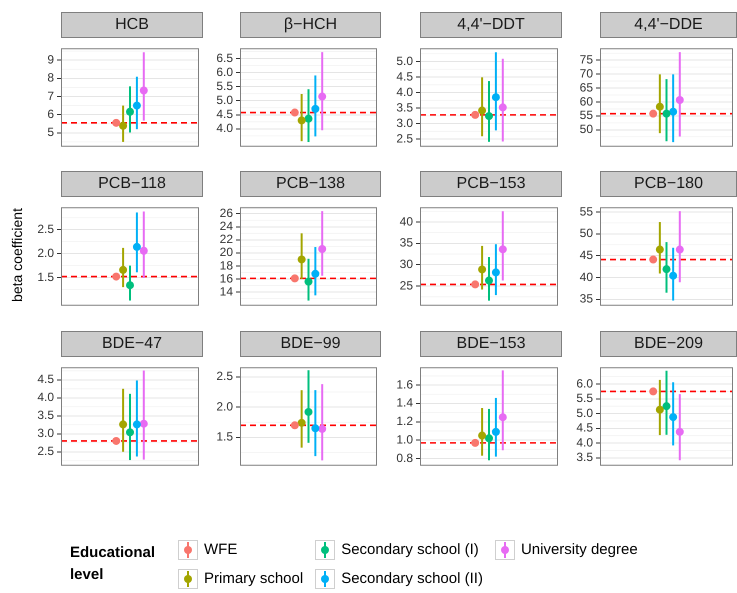  Describe the element at coordinates (132, 344) in the screenshot. I see `chart-title: BDE−47` at that location.